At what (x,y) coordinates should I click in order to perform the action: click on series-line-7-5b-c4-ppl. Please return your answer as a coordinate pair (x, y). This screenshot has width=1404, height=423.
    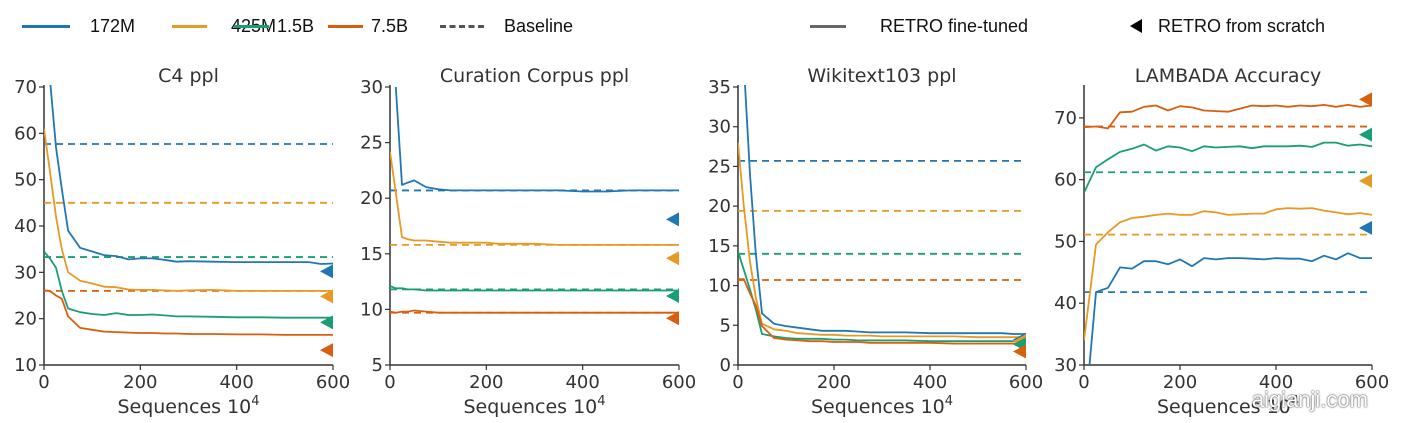
    Looking at the image, I should click on (188, 312).